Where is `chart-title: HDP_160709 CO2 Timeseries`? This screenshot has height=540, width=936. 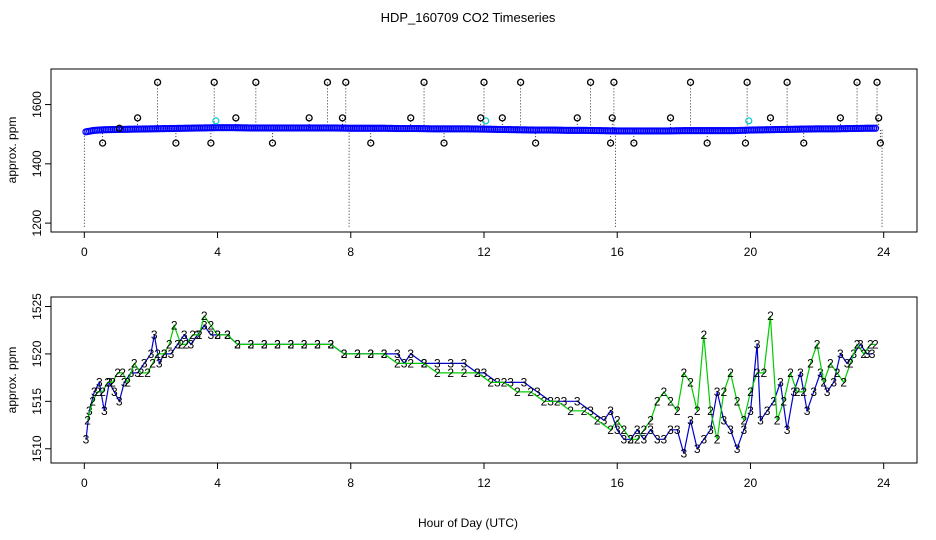 chart-title: HDP_160709 CO2 Timeseries is located at coordinates (468, 17).